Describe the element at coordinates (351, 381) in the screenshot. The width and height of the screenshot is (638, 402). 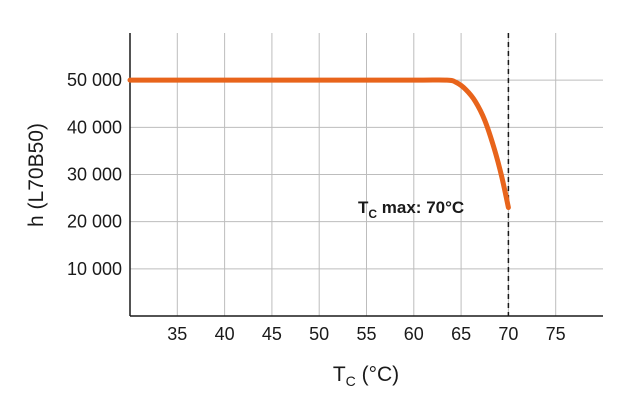
I see `x-axis-label-subscript: C` at that location.